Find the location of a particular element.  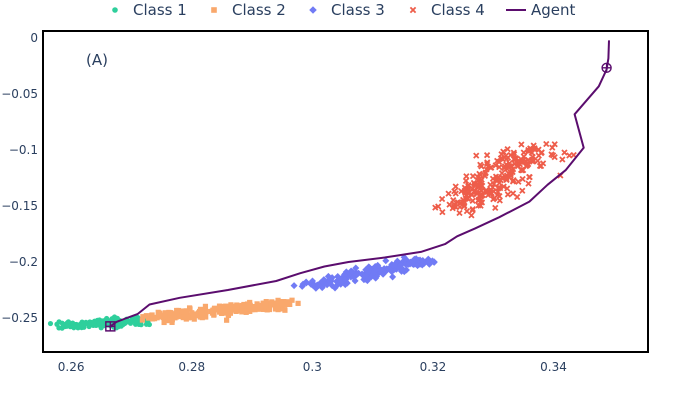

legend-item: Class 3 is located at coordinates (347, 10).